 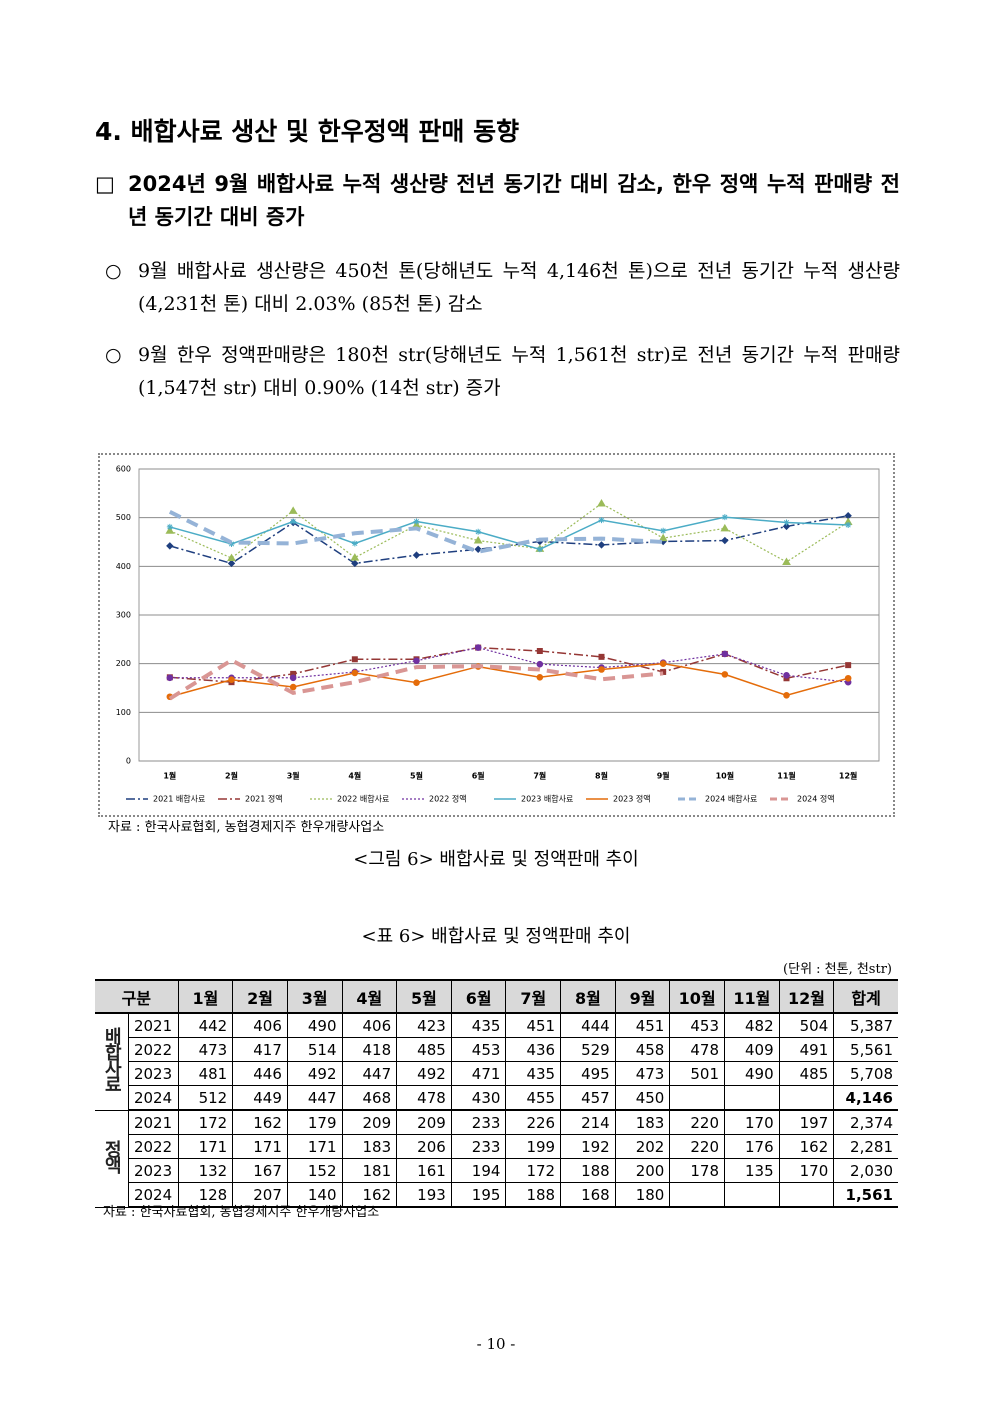 What do you see at coordinates (260, 1170) in the screenshot?
I see `value-cell: 167` at bounding box center [260, 1170].